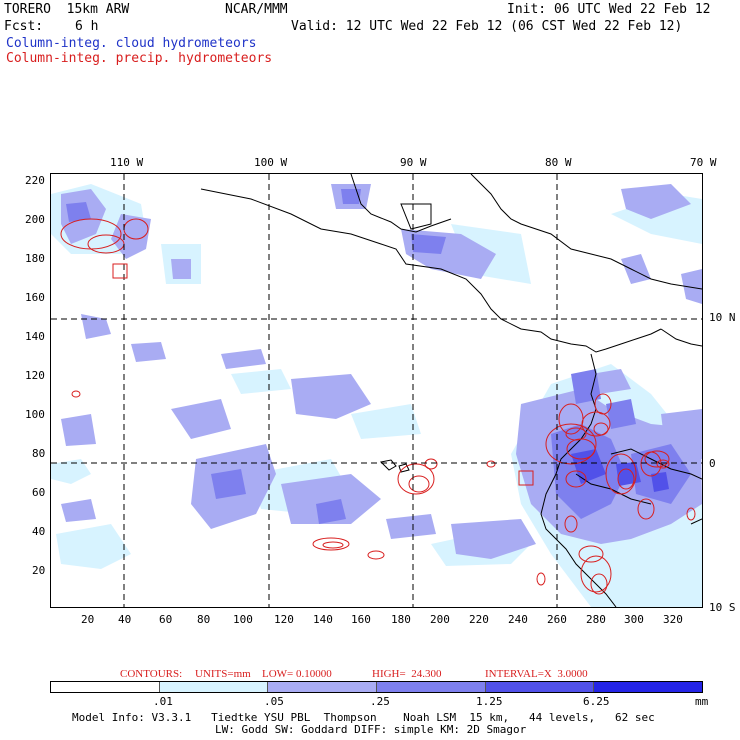 Image resolution: width=740 pixels, height=740 pixels. Describe the element at coordinates (87, 26) in the screenshot. I see `forecast-value: 6 h` at that location.